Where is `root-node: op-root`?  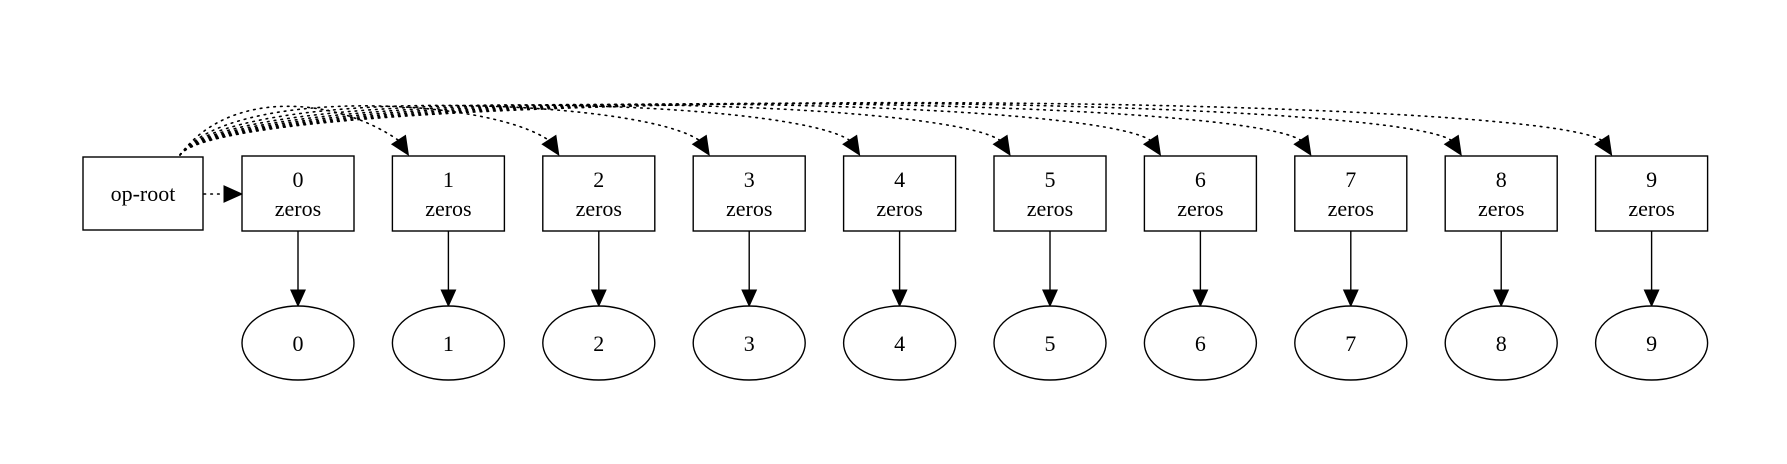
root-node: op-root is located at coordinates (143, 193).